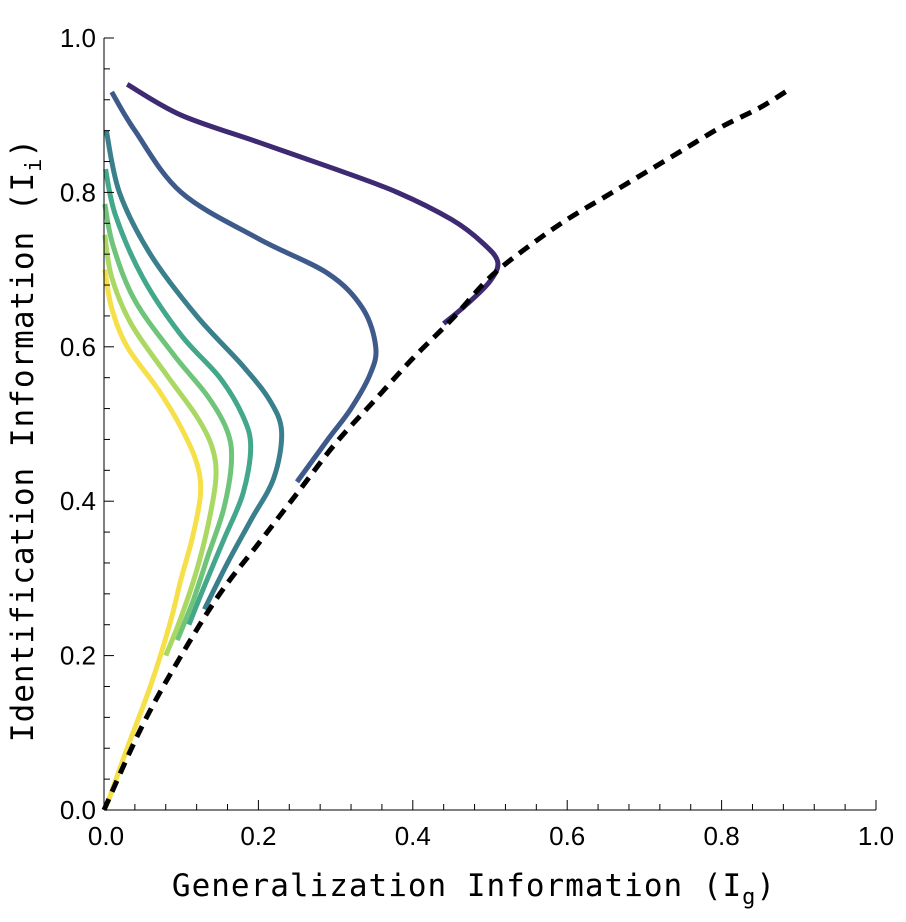 The width and height of the screenshot is (906, 922). I want to click on x-tick-label: 0.4, so click(413, 836).